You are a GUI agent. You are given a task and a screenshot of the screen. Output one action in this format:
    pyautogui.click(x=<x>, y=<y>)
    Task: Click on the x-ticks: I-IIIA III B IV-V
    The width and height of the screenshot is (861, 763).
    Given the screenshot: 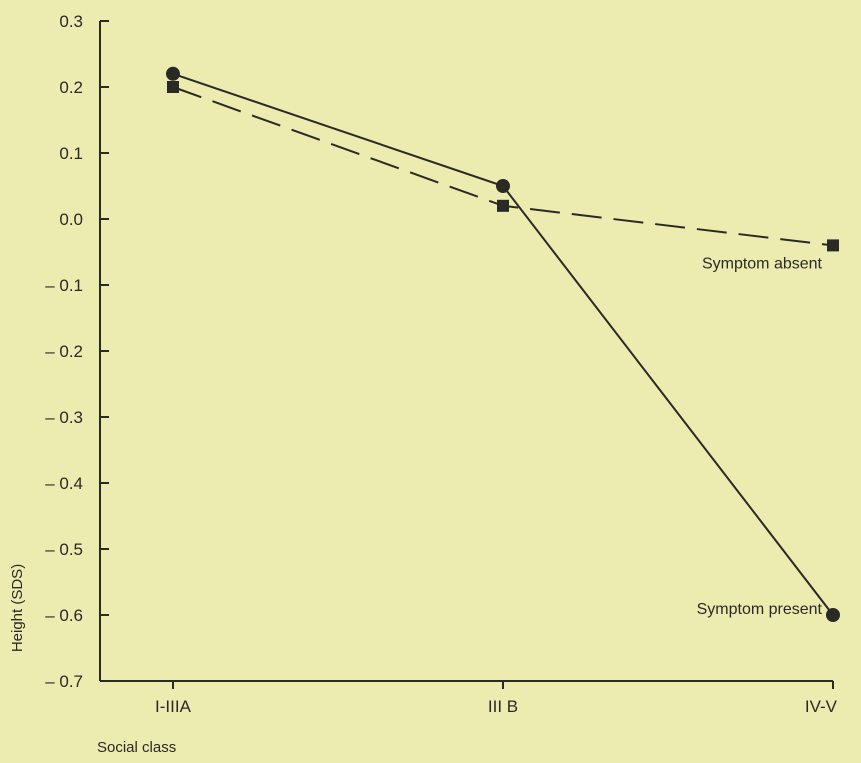 What is the action you would take?
    pyautogui.click(x=496, y=698)
    